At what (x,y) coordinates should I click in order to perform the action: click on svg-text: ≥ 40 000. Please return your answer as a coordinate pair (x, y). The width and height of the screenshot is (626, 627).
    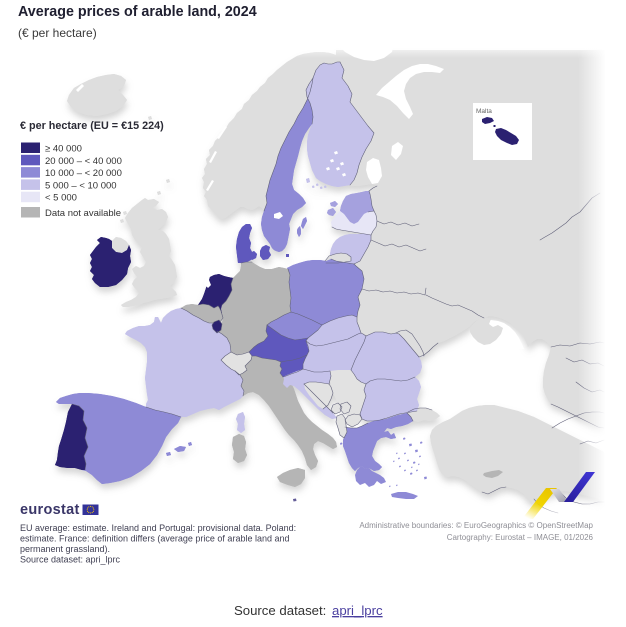
    Looking at the image, I should click on (63, 149).